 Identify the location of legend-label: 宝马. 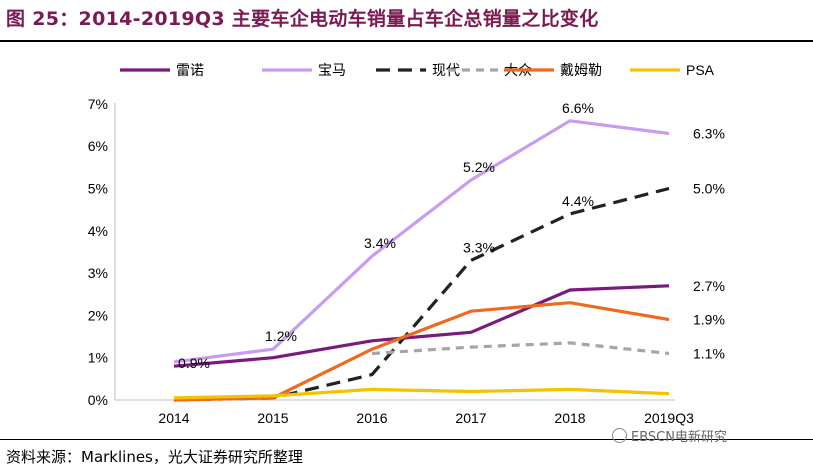
(332, 70).